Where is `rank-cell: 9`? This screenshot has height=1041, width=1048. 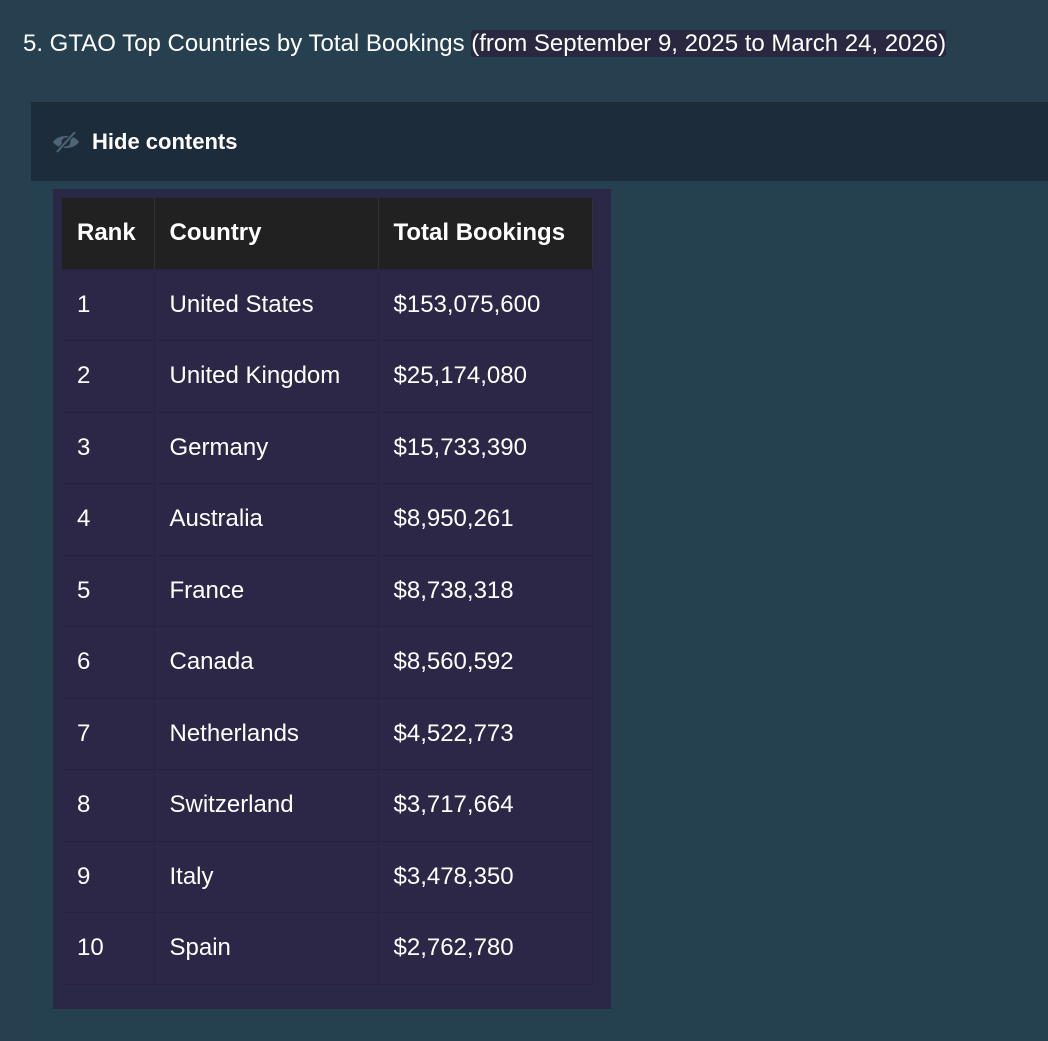
rank-cell: 9 is located at coordinates (108, 877).